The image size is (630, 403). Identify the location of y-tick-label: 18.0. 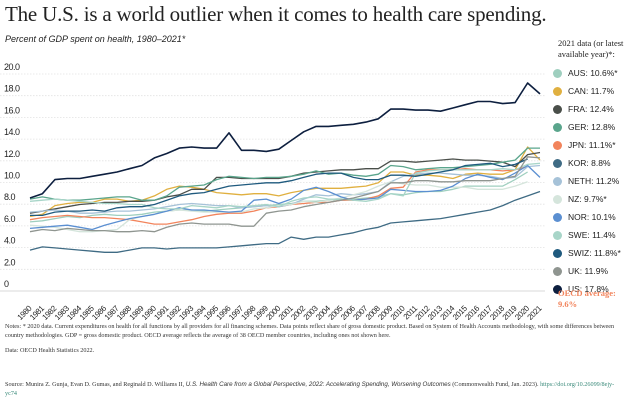
(12, 89).